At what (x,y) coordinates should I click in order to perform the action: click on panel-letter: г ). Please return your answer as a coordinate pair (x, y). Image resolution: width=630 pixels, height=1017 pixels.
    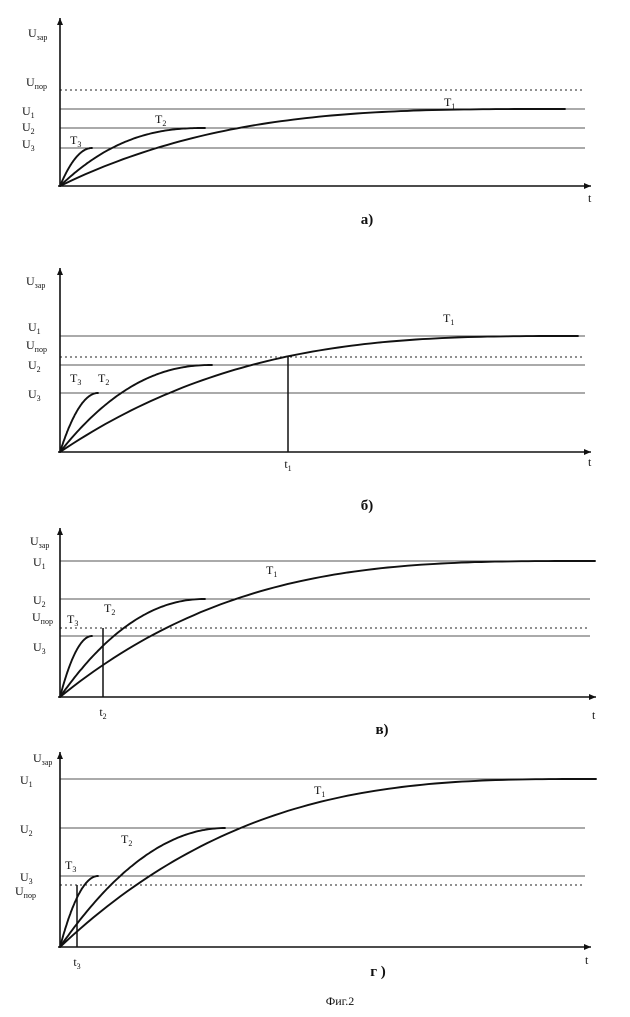
    Looking at the image, I should click on (378, 972).